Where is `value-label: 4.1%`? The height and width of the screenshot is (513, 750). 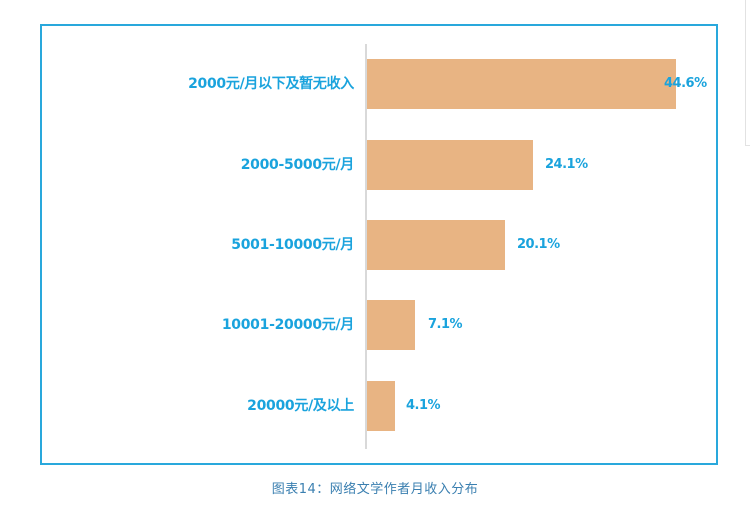 value-label: 4.1% is located at coordinates (423, 405).